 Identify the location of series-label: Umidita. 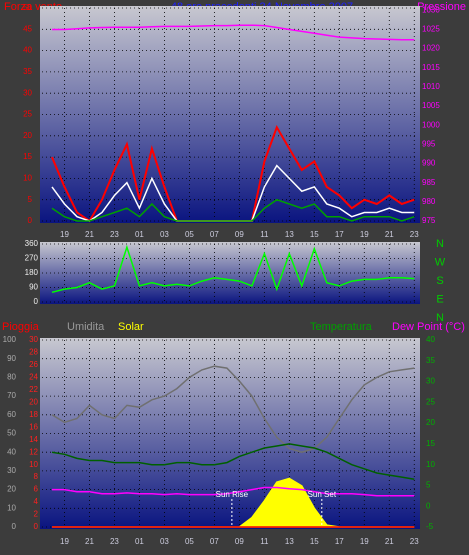
(86, 327).